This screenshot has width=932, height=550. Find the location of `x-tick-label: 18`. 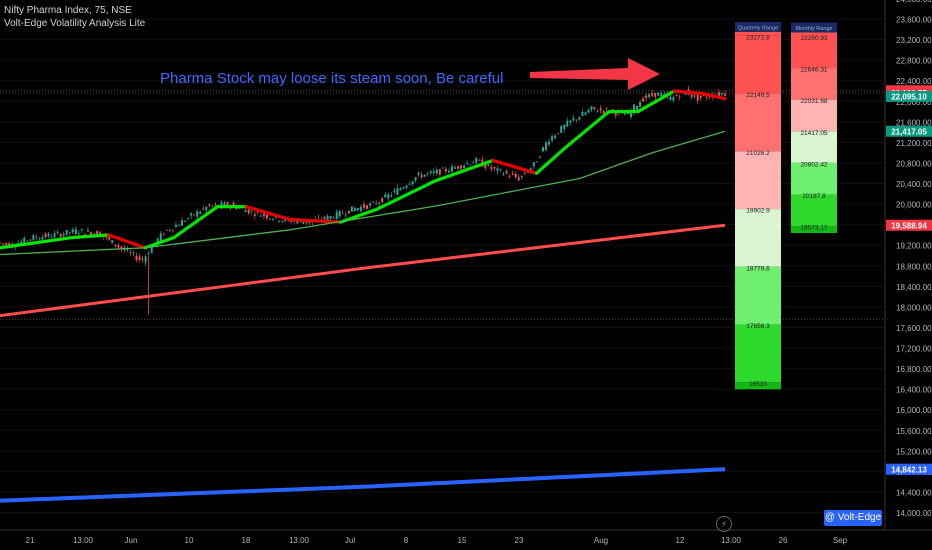

x-tick-label: 18 is located at coordinates (246, 540).